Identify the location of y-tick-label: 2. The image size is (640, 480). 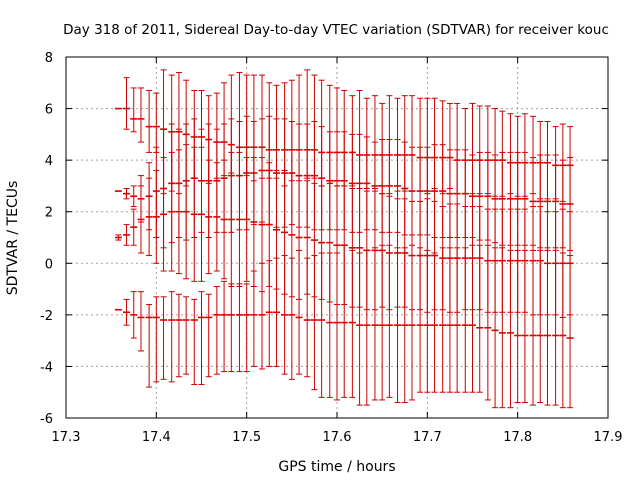
(49, 213).